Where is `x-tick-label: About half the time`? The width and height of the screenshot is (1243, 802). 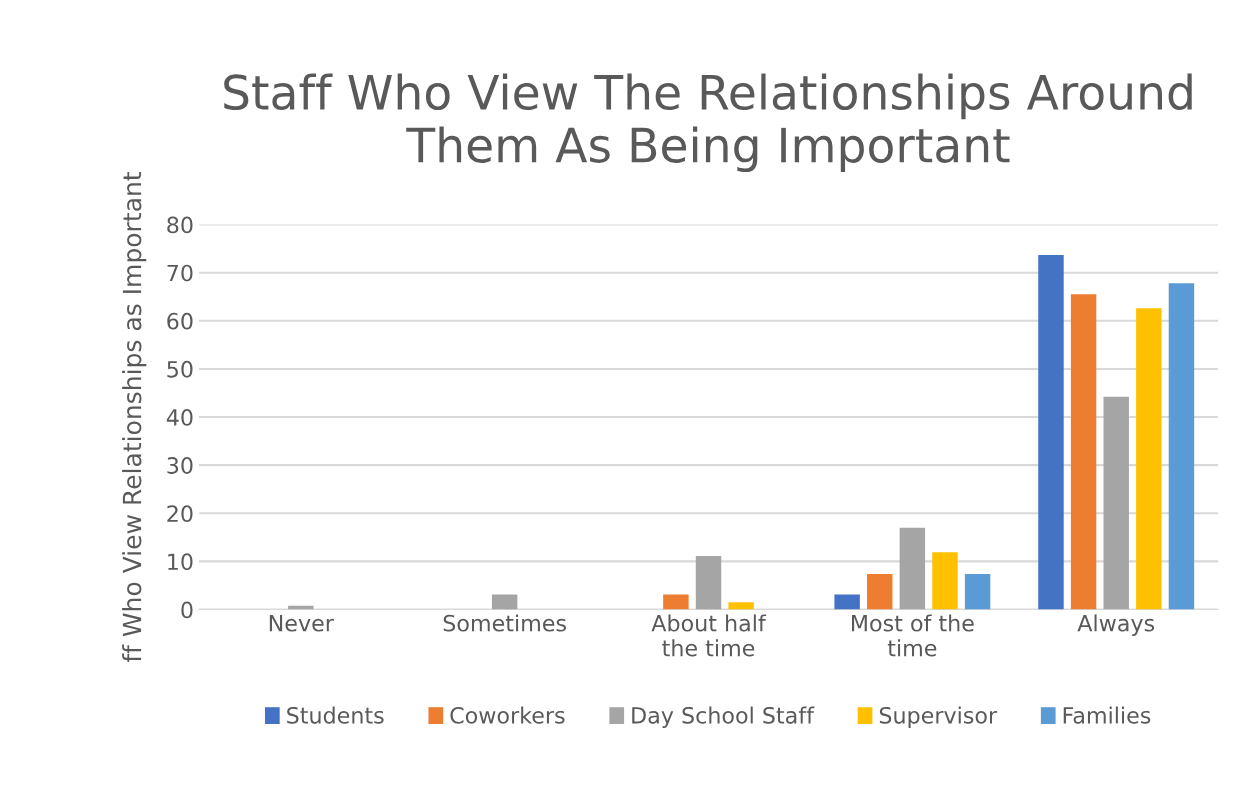
x-tick-label: About half the time is located at coordinates (709, 635).